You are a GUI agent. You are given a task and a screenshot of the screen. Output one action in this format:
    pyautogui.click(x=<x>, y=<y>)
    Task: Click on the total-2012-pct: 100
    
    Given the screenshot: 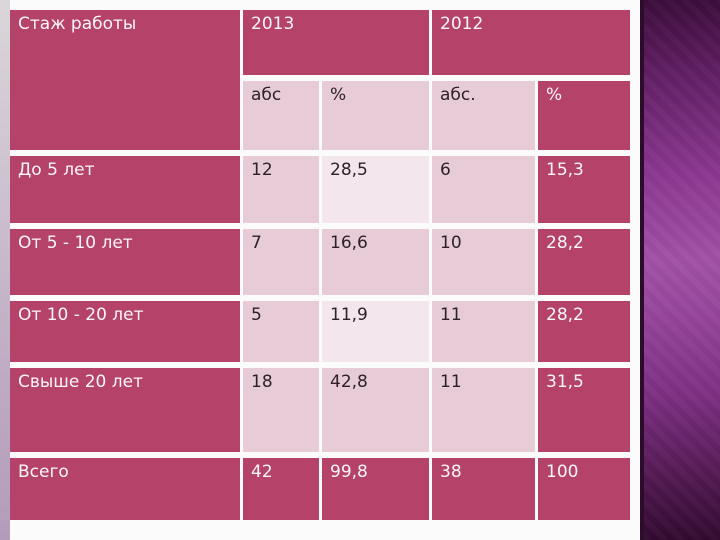 What is the action you would take?
    pyautogui.click(x=584, y=489)
    